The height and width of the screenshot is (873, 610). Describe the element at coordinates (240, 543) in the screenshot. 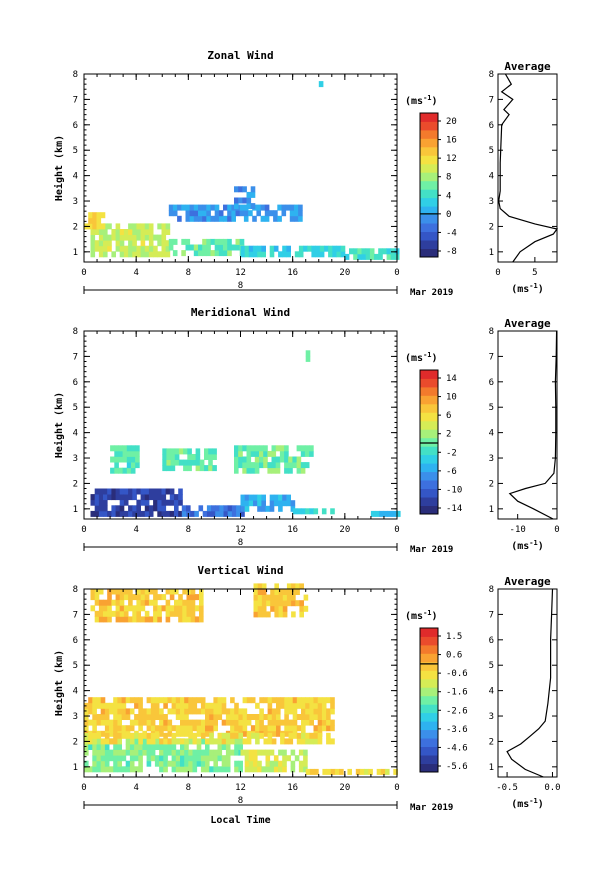

I see `day-marker: 8` at that location.